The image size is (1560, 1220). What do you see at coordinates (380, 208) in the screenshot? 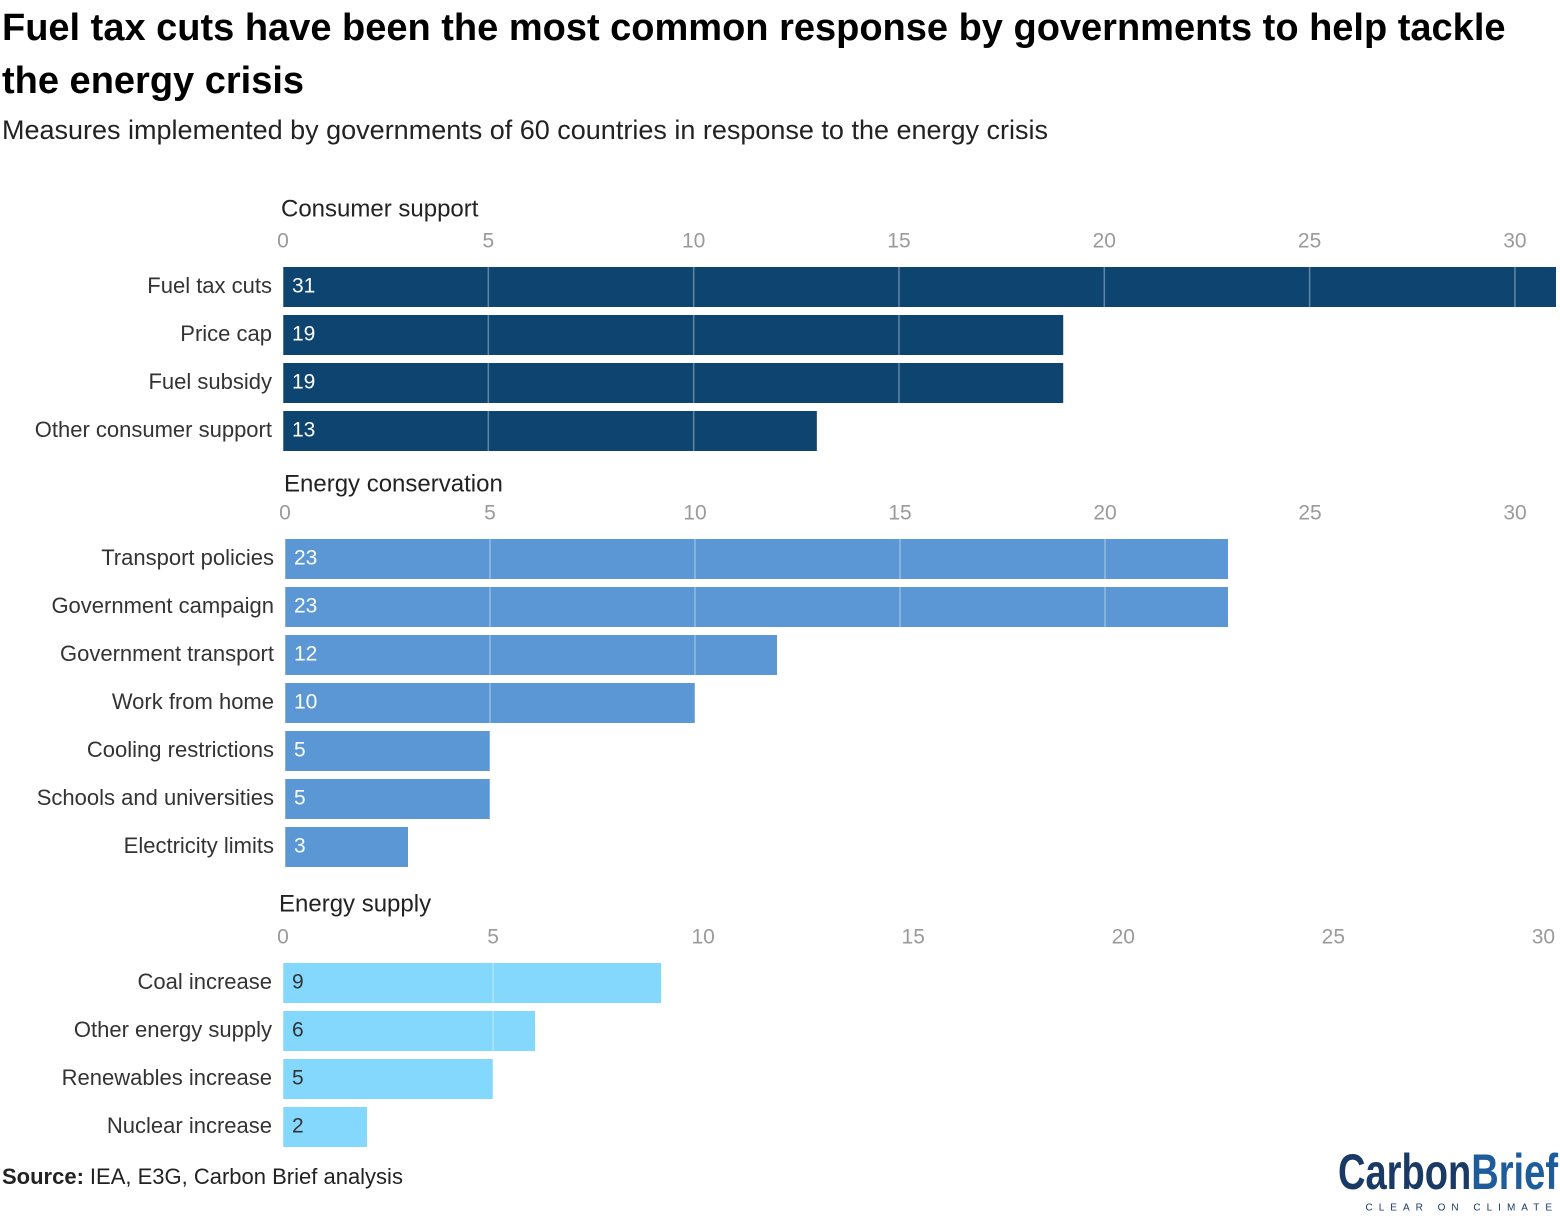
I see `panel-title: Consumer support` at bounding box center [380, 208].